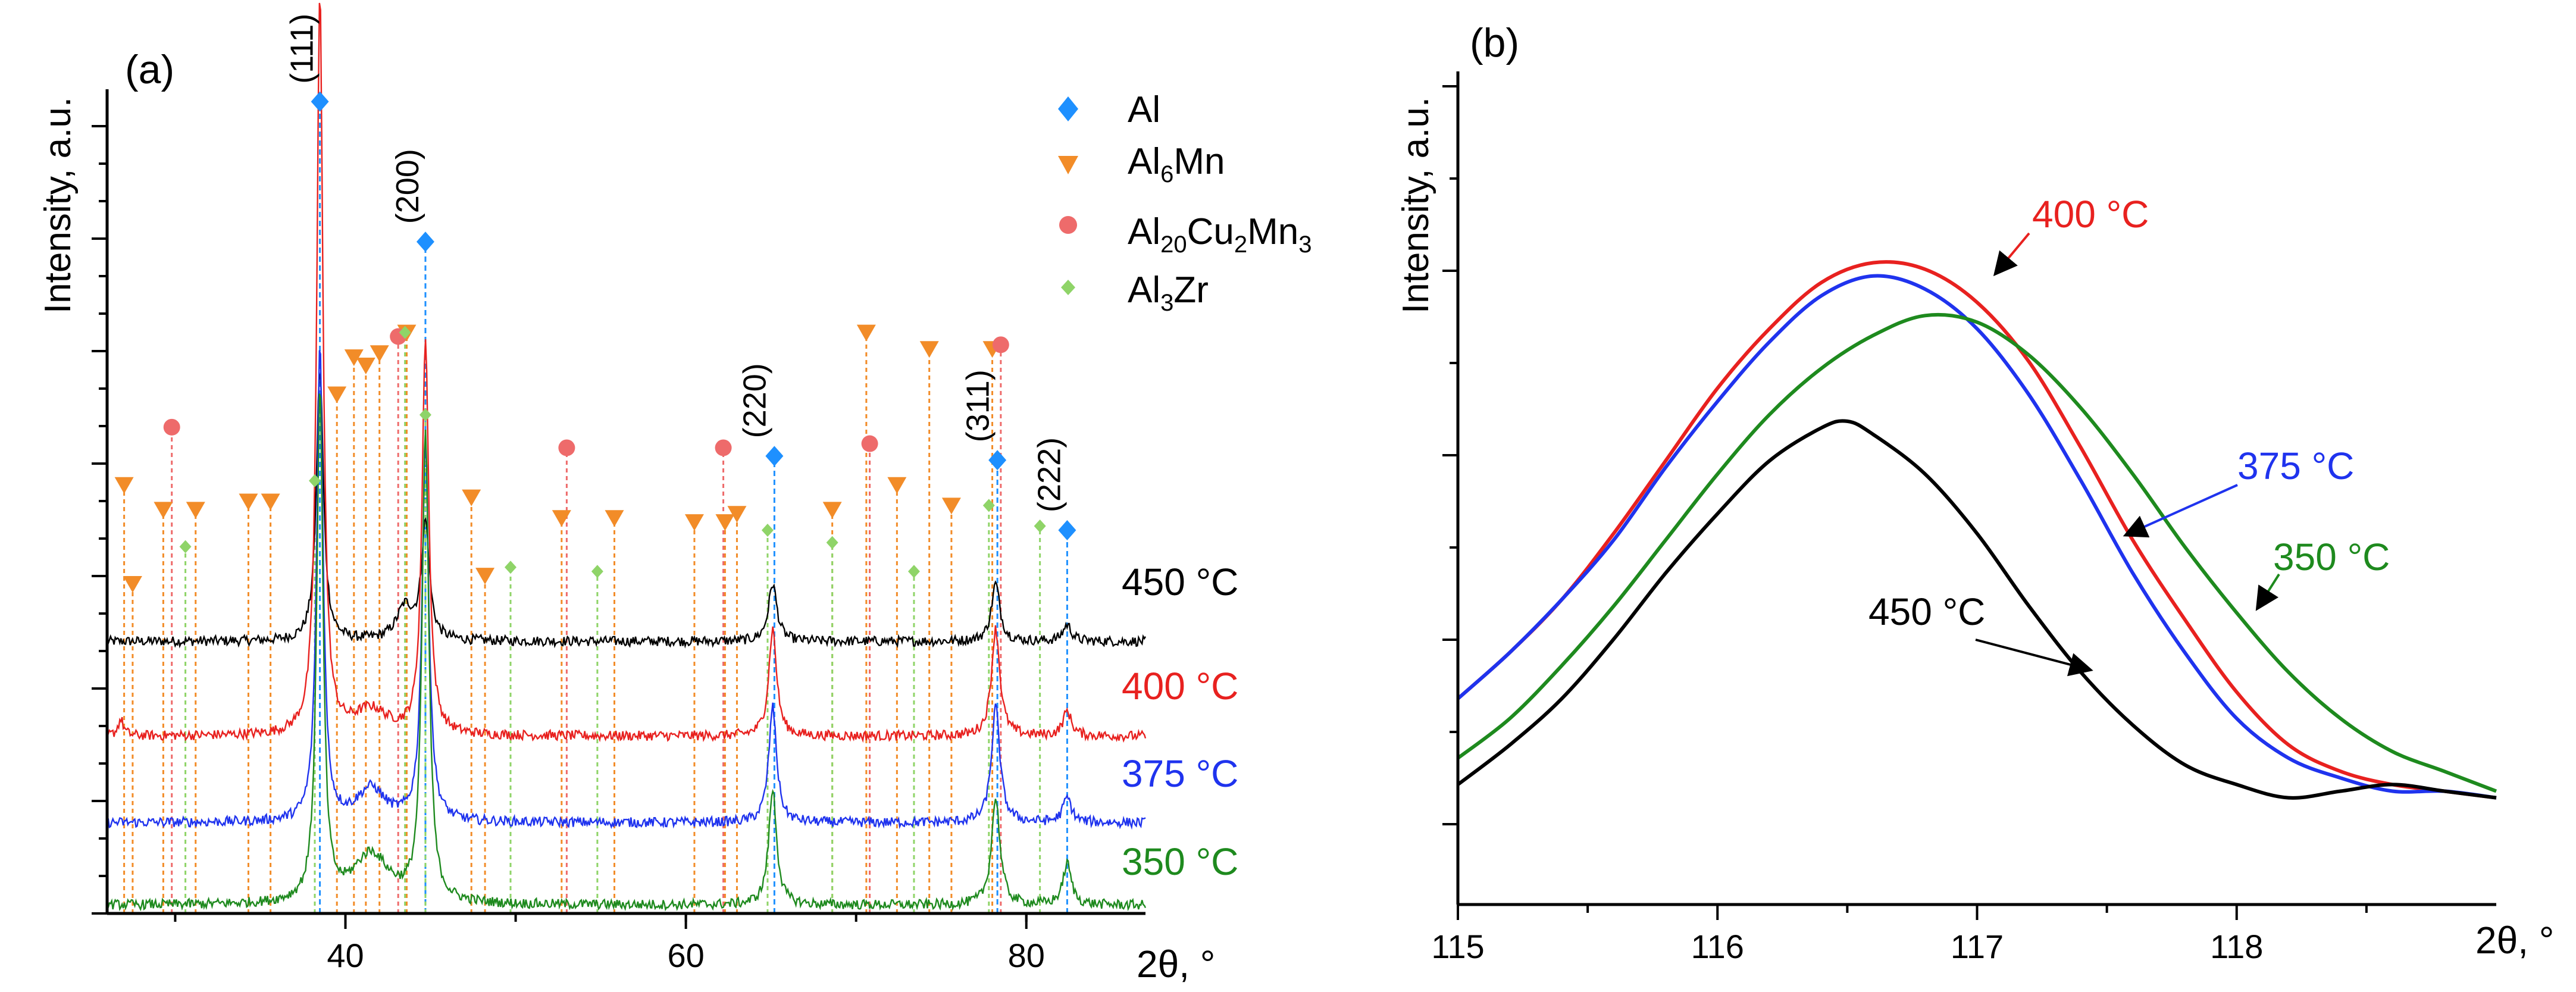  What do you see at coordinates (1180, 773) in the screenshot?
I see `series-label-375: 375 °C` at bounding box center [1180, 773].